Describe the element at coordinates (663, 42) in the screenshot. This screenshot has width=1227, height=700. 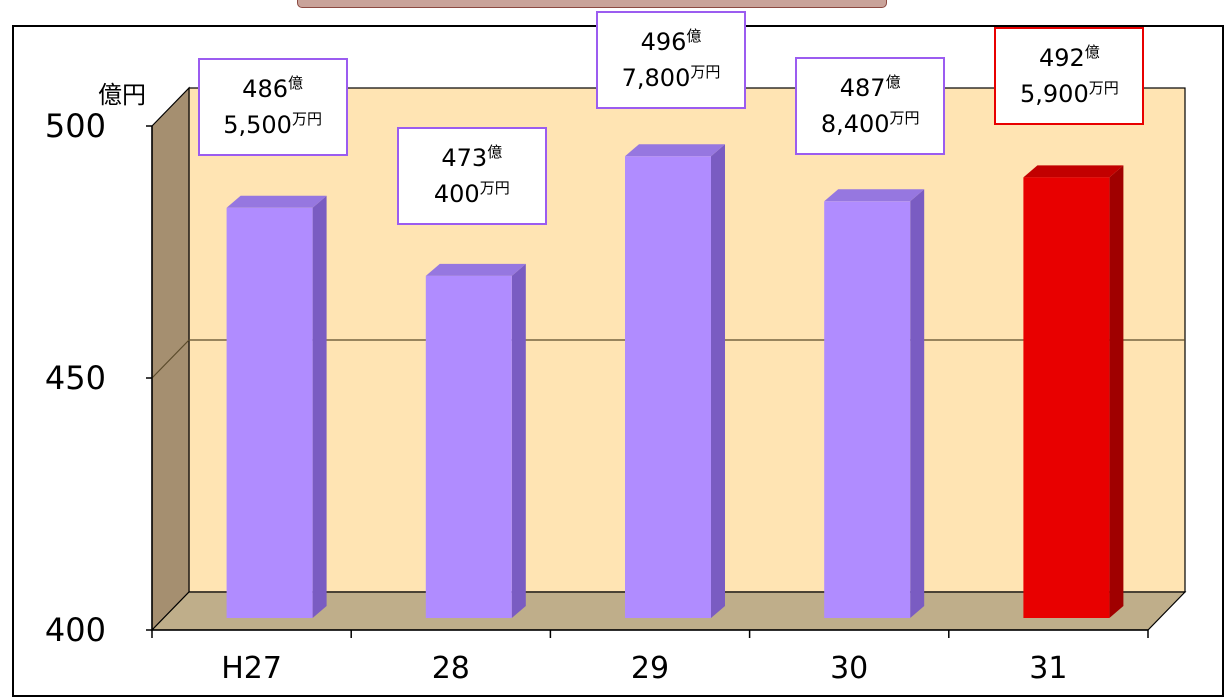
I see `oku-value: 496` at that location.